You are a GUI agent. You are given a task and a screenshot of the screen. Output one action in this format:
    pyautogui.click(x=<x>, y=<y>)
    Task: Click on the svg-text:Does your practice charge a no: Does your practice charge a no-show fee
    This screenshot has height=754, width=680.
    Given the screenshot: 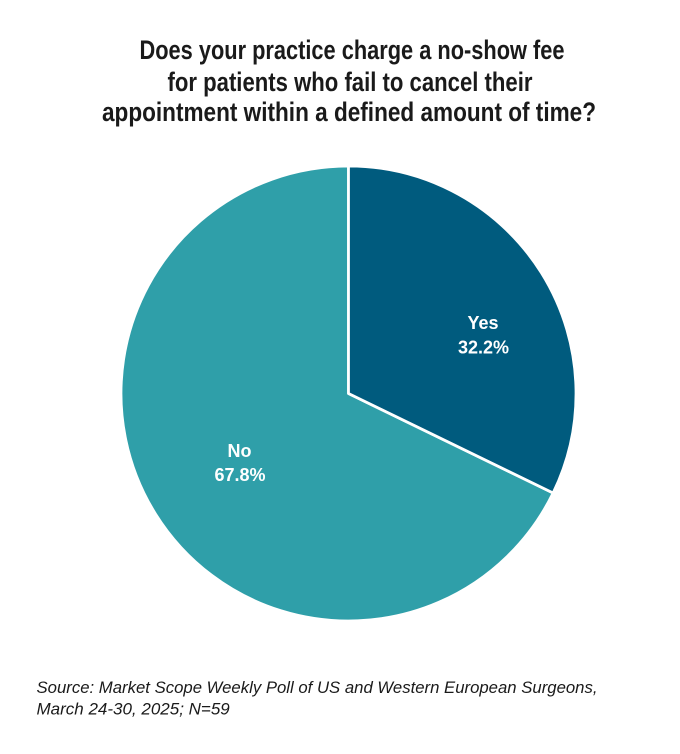 What is the action you would take?
    pyautogui.click(x=352, y=50)
    